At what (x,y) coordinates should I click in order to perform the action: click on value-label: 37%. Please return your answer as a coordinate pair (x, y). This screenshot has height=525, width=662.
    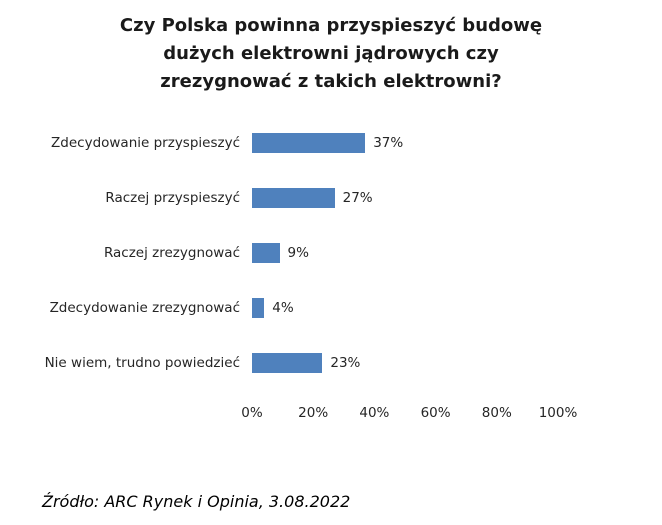
    Looking at the image, I should click on (388, 143).